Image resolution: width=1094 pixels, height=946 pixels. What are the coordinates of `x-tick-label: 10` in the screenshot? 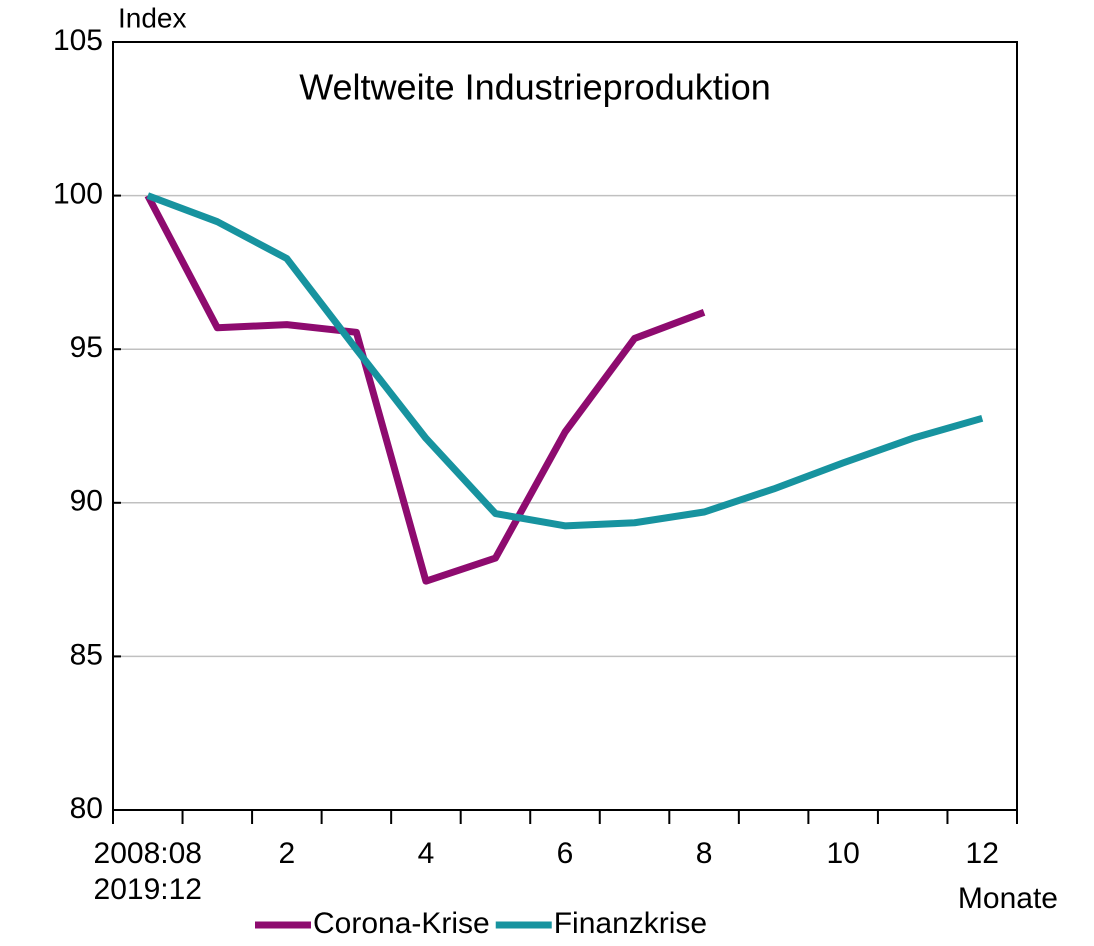 It's located at (843, 853).